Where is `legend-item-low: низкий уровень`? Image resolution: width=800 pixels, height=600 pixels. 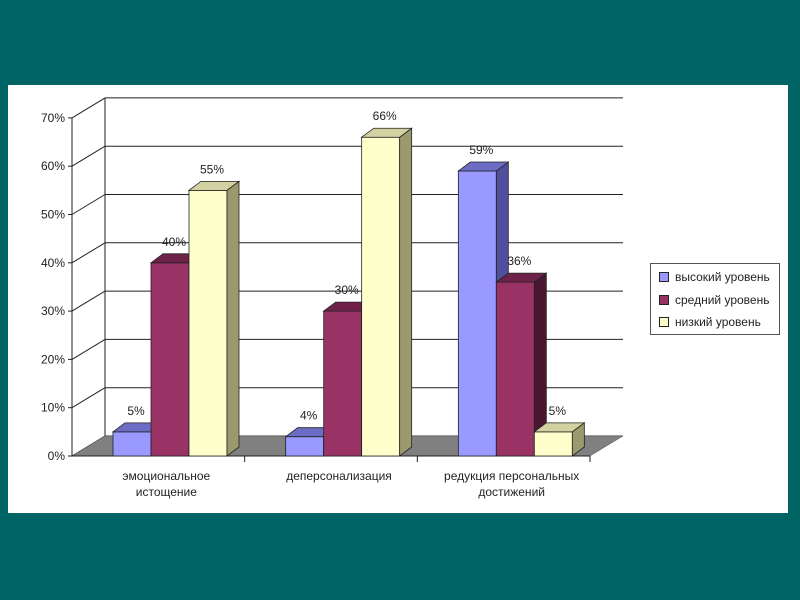 legend-item-low: низкий уровень is located at coordinates (710, 322).